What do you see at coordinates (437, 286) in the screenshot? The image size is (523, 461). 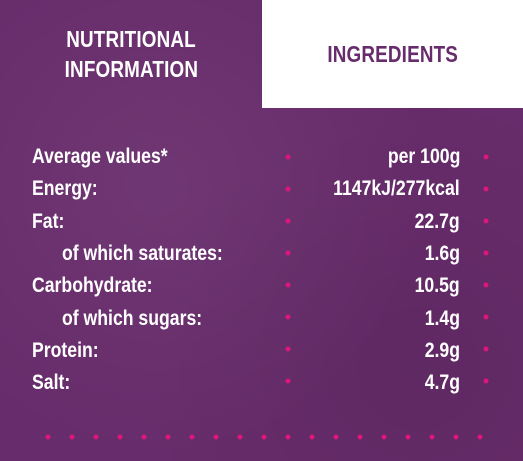 I see `row-value: 10.5g` at bounding box center [437, 286].